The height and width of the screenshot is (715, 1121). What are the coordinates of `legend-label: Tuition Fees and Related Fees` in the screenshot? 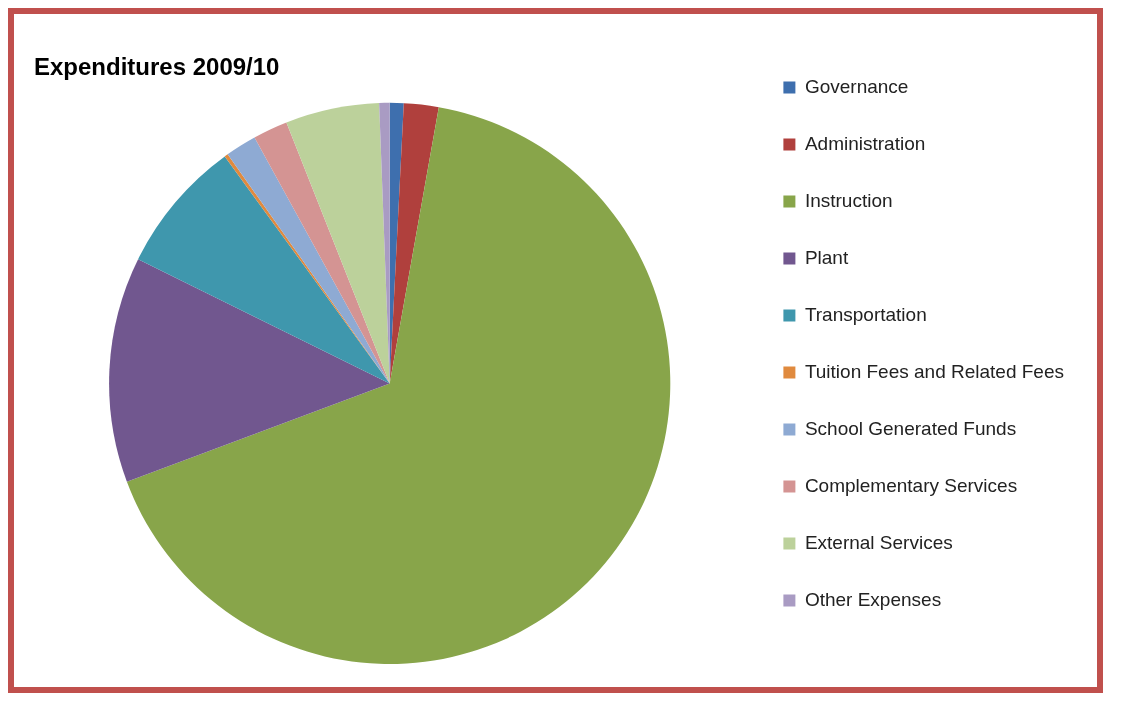 It's located at (934, 371).